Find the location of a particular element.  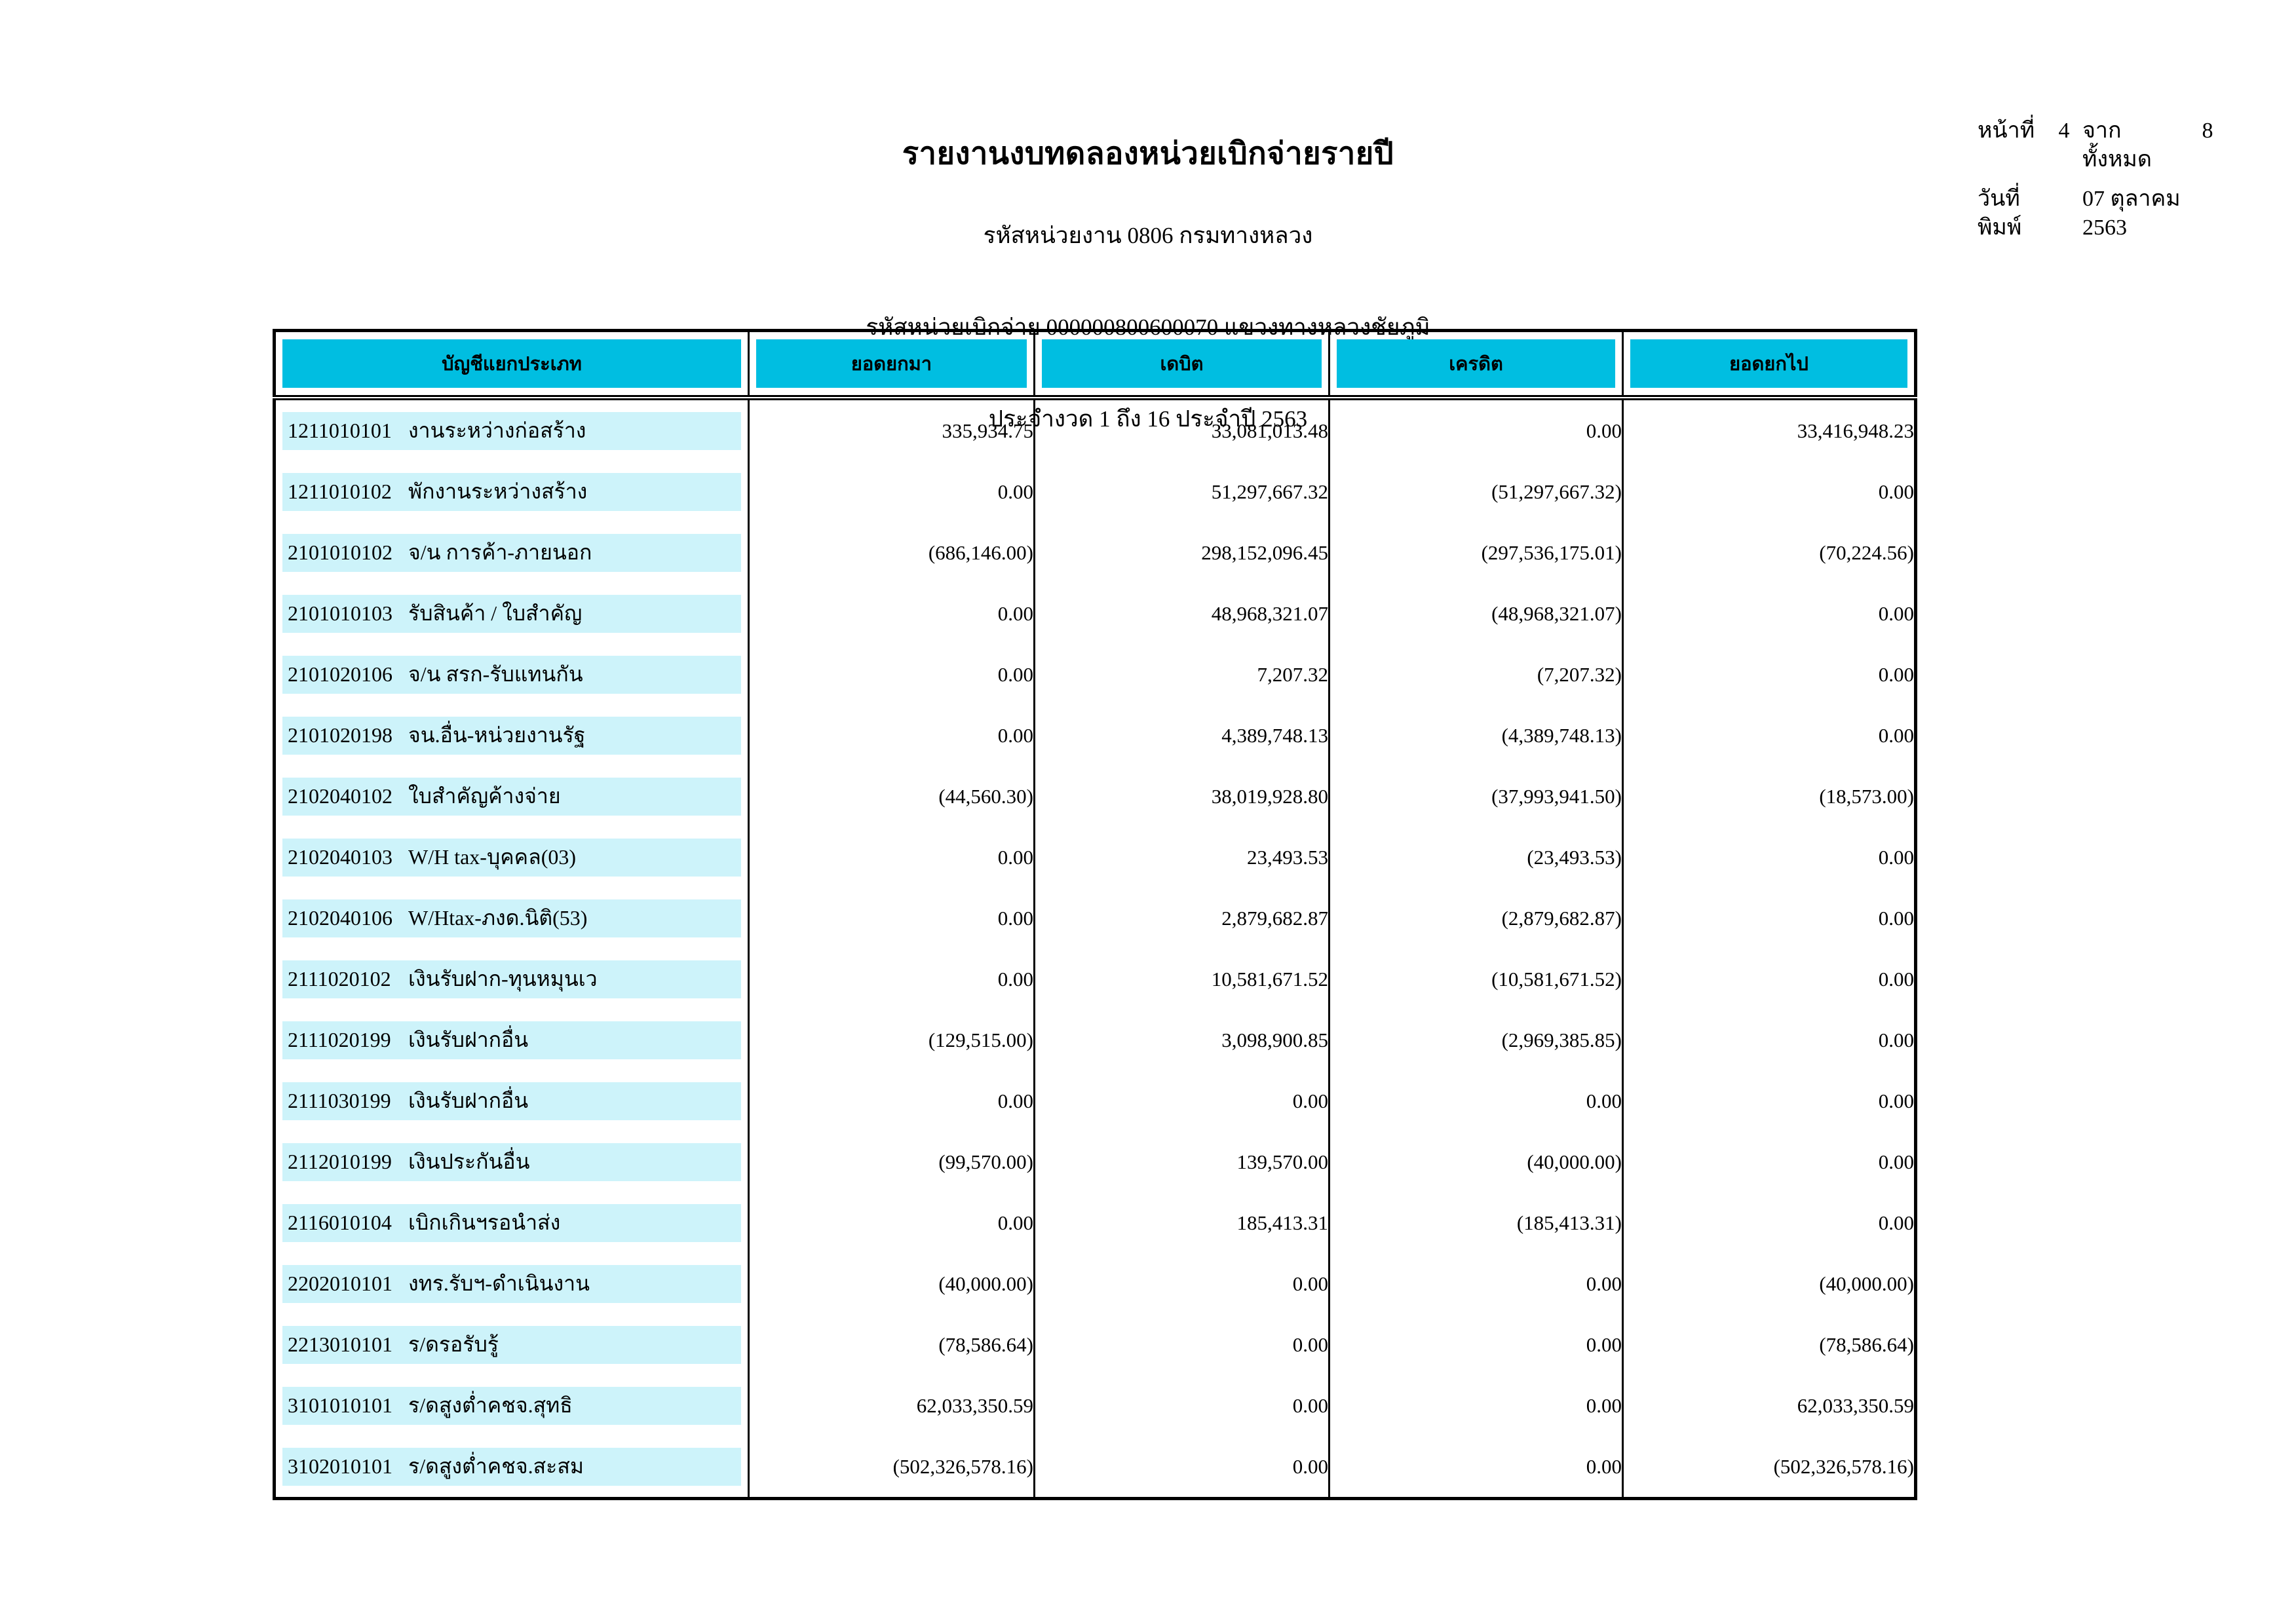

account-code: 2213010101 is located at coordinates (340, 1344).